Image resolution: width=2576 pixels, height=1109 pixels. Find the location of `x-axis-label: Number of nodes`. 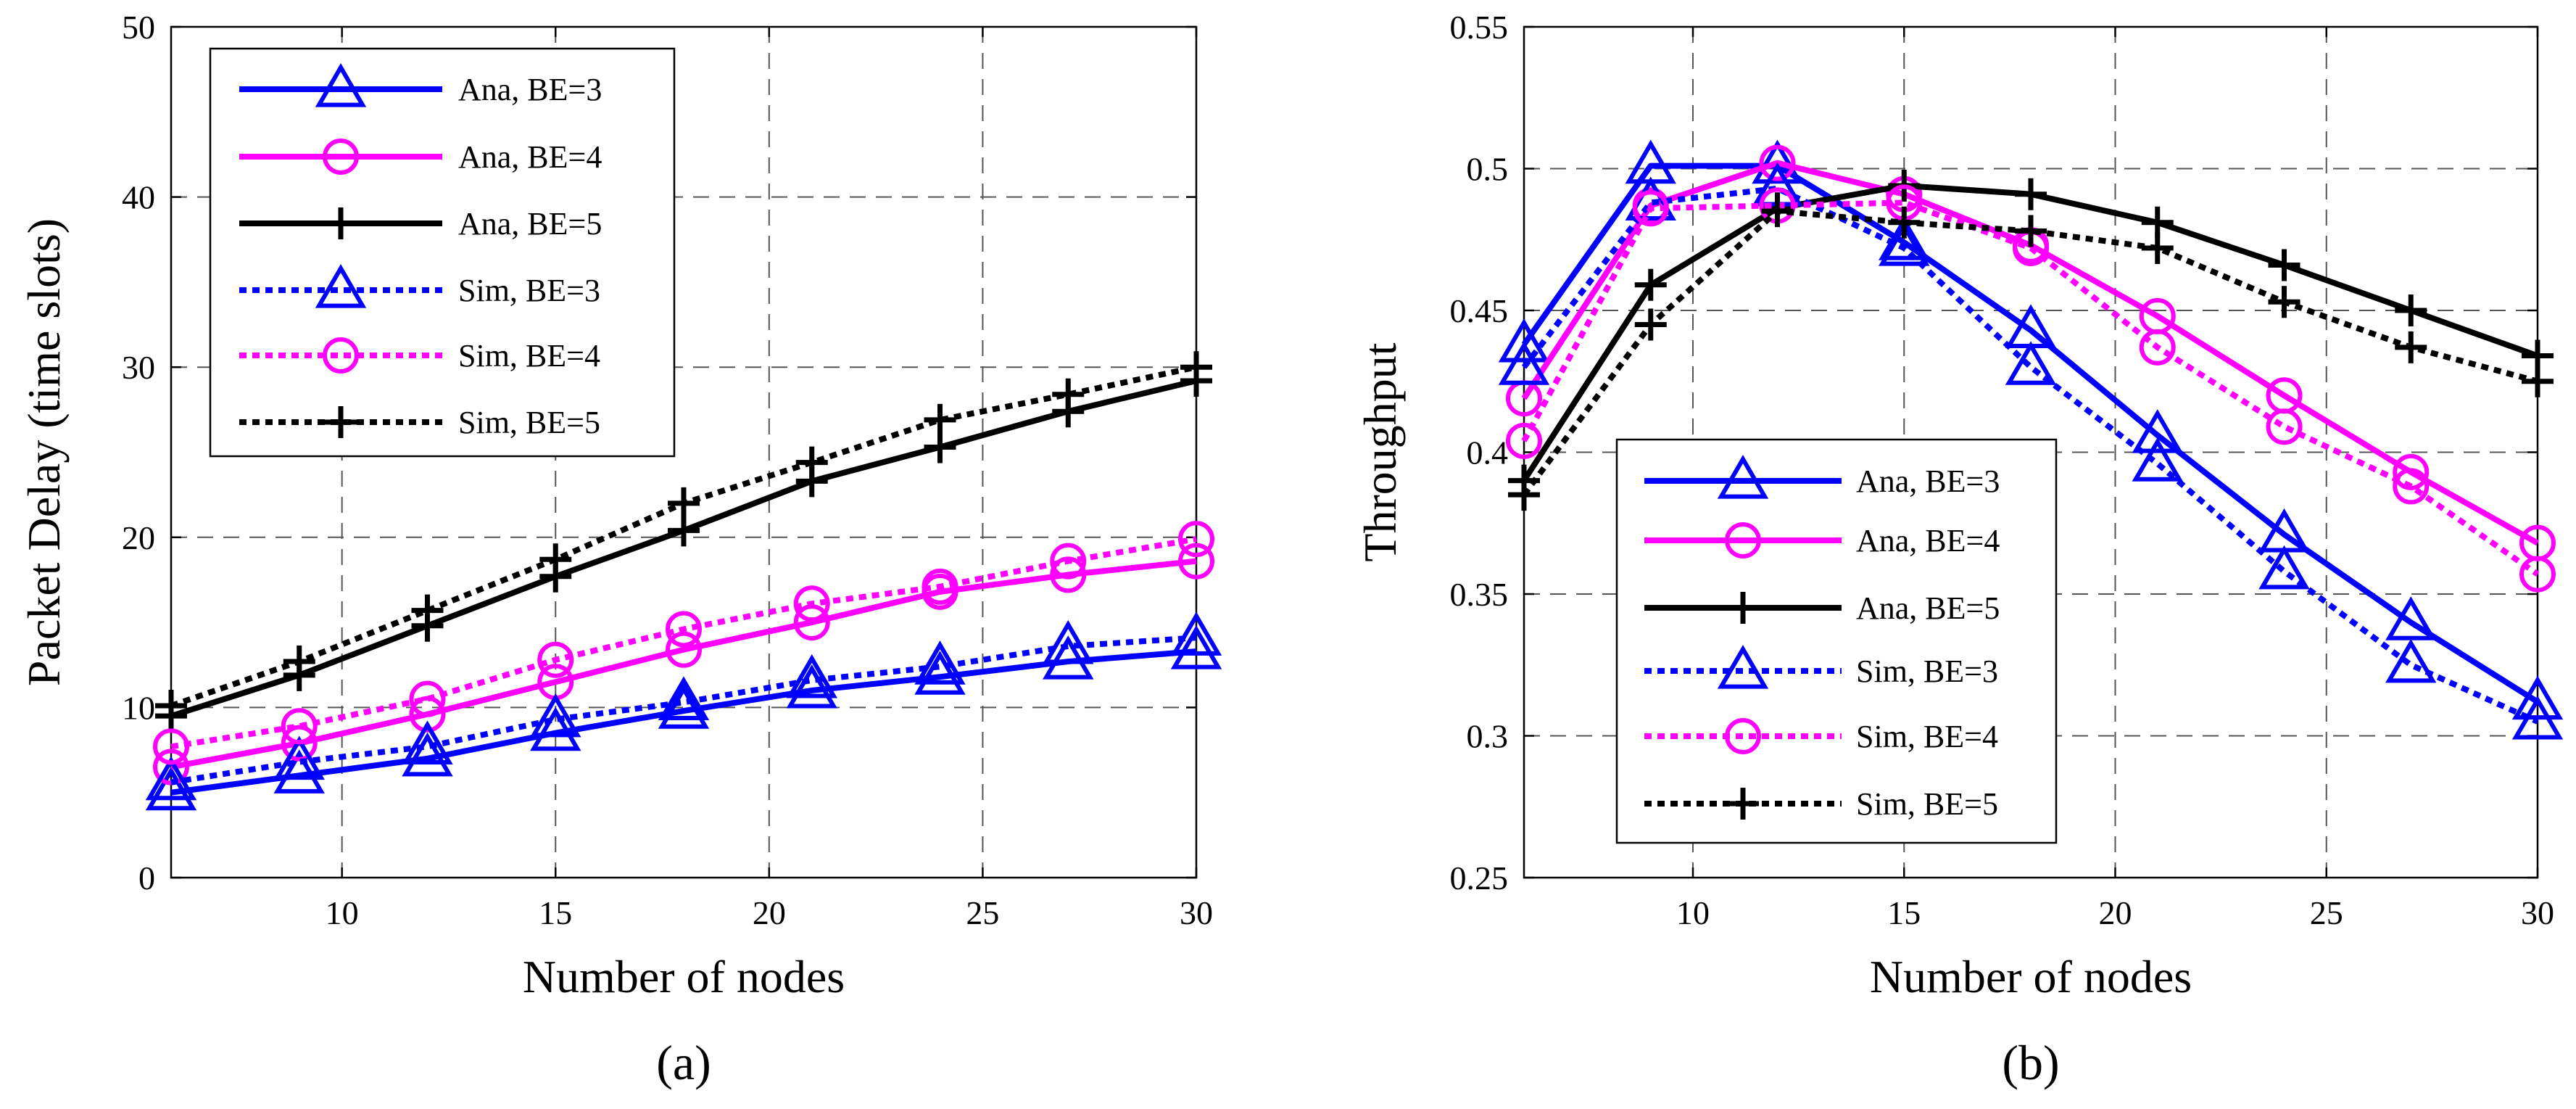

x-axis-label: Number of nodes is located at coordinates (2031, 976).